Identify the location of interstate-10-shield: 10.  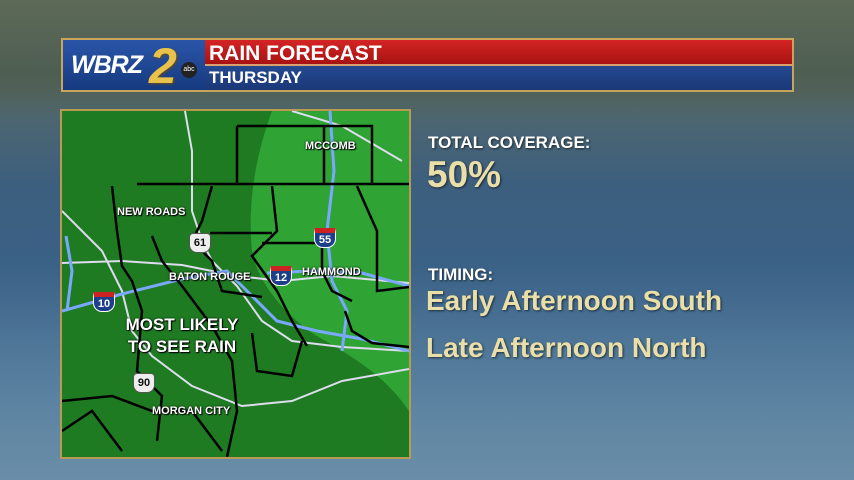
(104, 302).